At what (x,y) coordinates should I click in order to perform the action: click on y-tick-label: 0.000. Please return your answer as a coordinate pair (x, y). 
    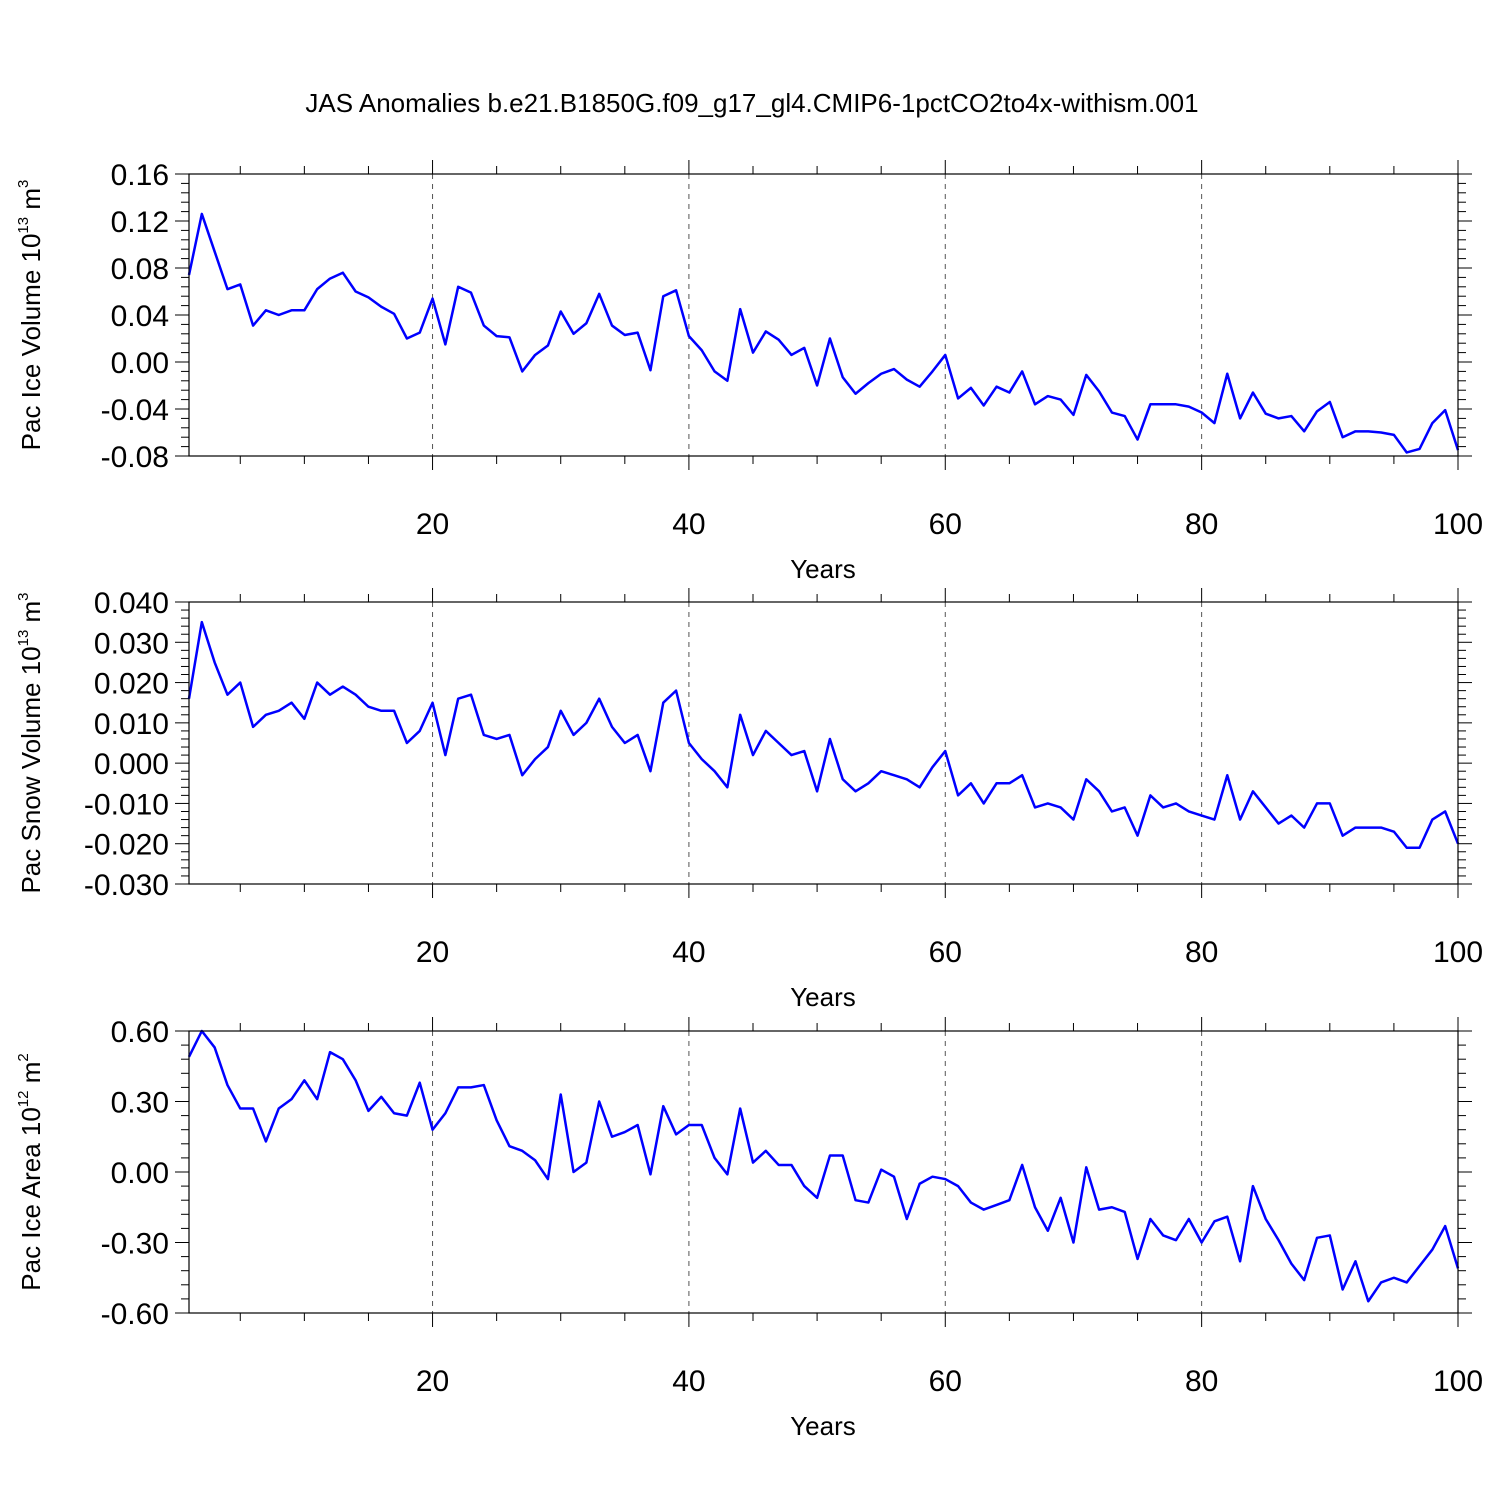
    Looking at the image, I should click on (131, 764).